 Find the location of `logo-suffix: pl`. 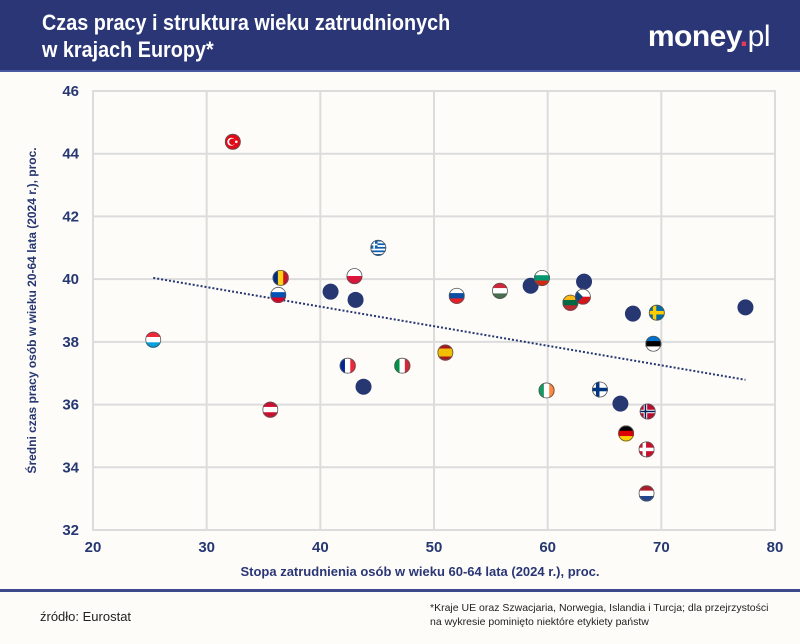

logo-suffix: pl is located at coordinates (759, 36).